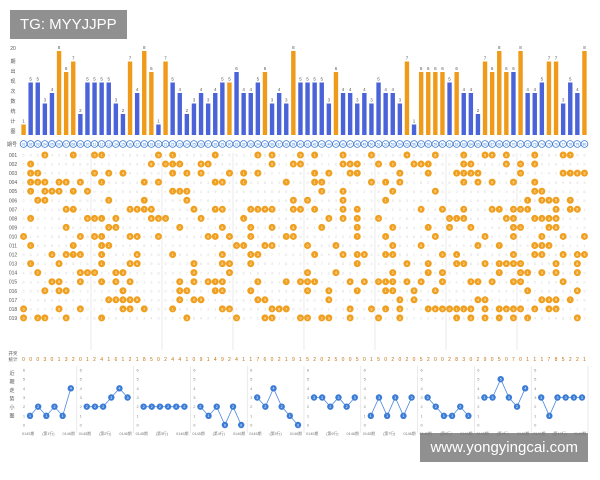 The image size is (600, 480). What do you see at coordinates (81, 379) in the screenshot?
I see `trend-ytick-label: 5` at bounding box center [81, 379].